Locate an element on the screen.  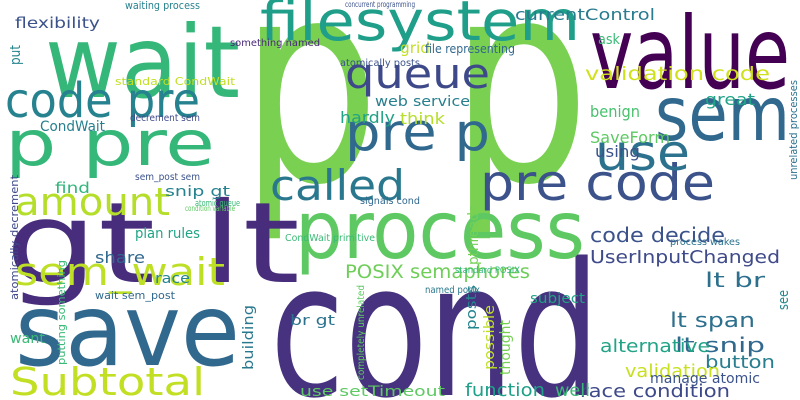
word: condition variable is located at coordinates (210, 208).